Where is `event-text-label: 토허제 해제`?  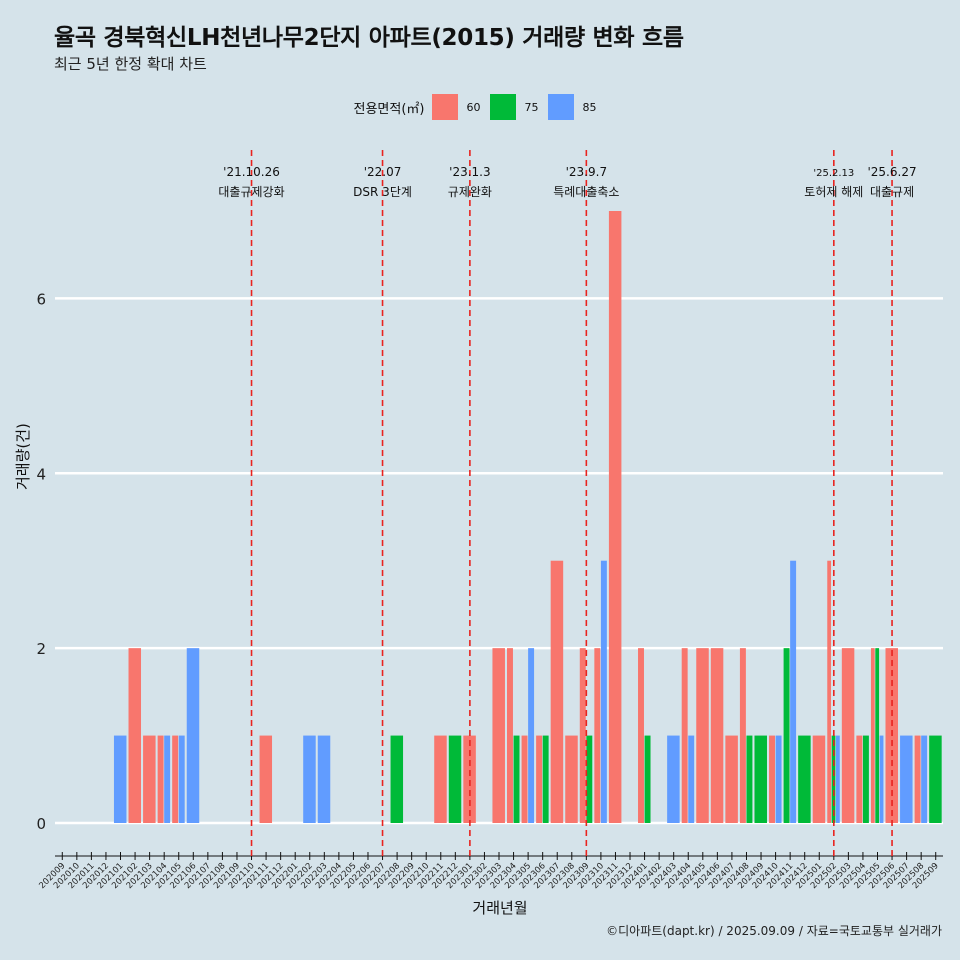
event-text-label: 토허제 해제 is located at coordinates (833, 192).